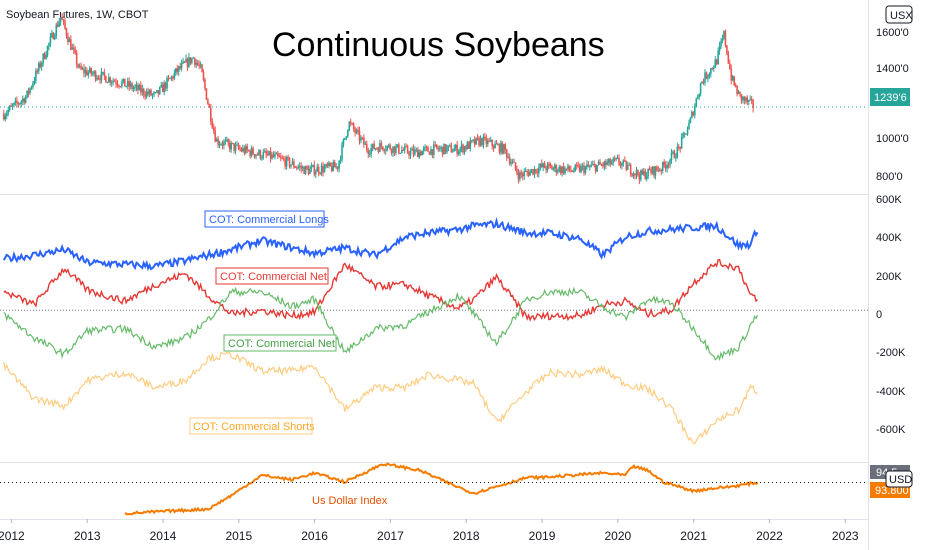  Describe the element at coordinates (891, 315) in the screenshot. I see `cot-axis: 600K 400K 200K 0 -200K -400K -600K` at that location.